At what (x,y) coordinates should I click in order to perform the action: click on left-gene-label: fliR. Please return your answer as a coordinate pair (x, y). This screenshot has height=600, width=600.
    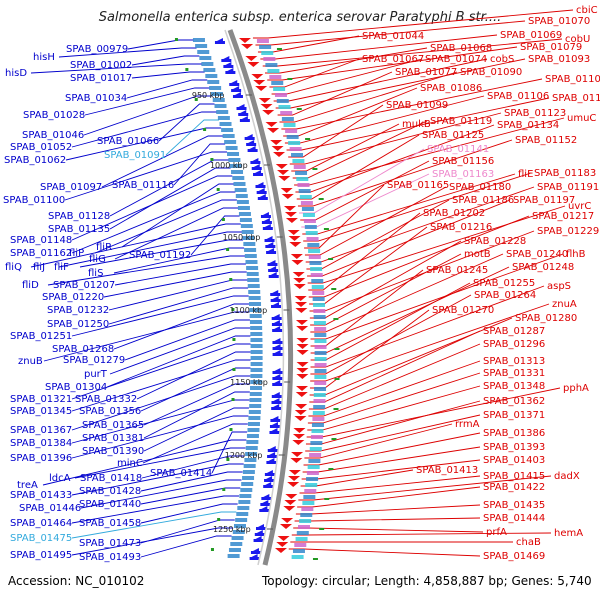
    Looking at the image, I should click on (104, 247).